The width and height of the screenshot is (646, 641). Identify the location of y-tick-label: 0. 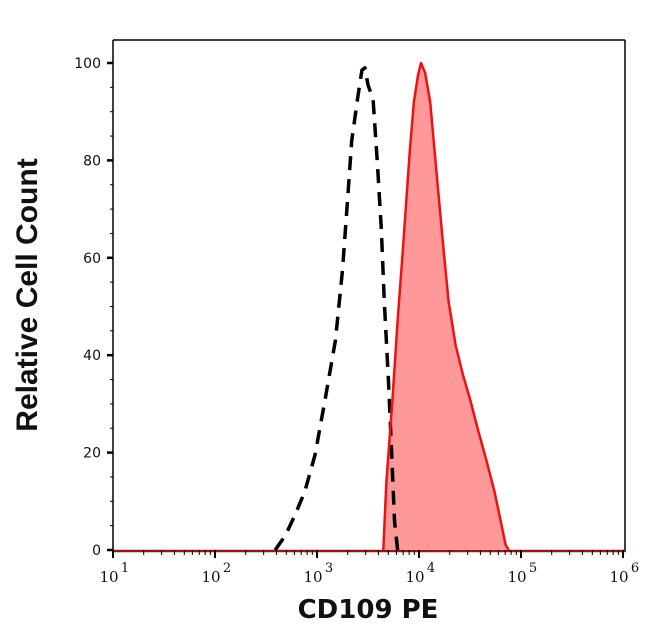
(96, 551).